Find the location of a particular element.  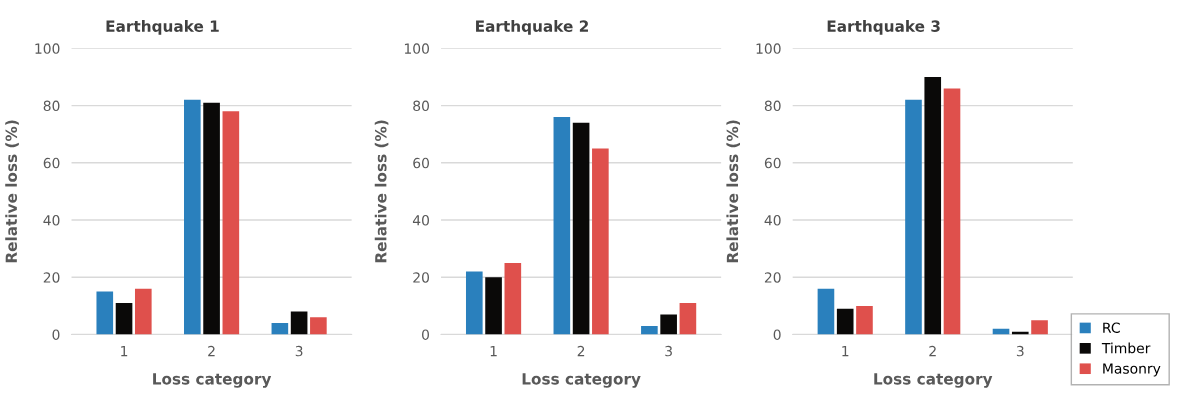

chart-title: Earthquake 2 is located at coordinates (532, 27).